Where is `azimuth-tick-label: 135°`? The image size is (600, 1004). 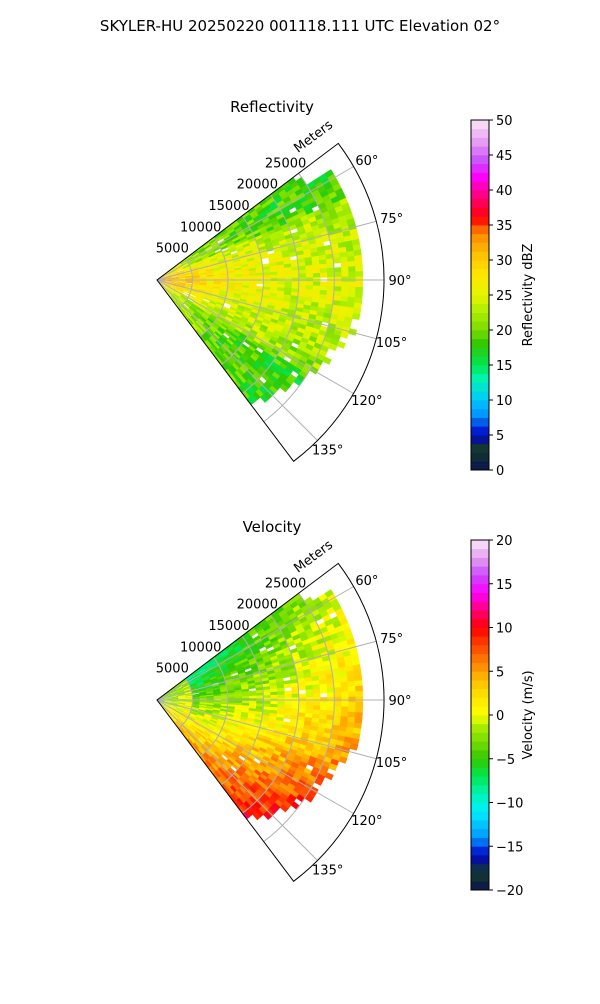 azimuth-tick-label: 135° is located at coordinates (327, 871).